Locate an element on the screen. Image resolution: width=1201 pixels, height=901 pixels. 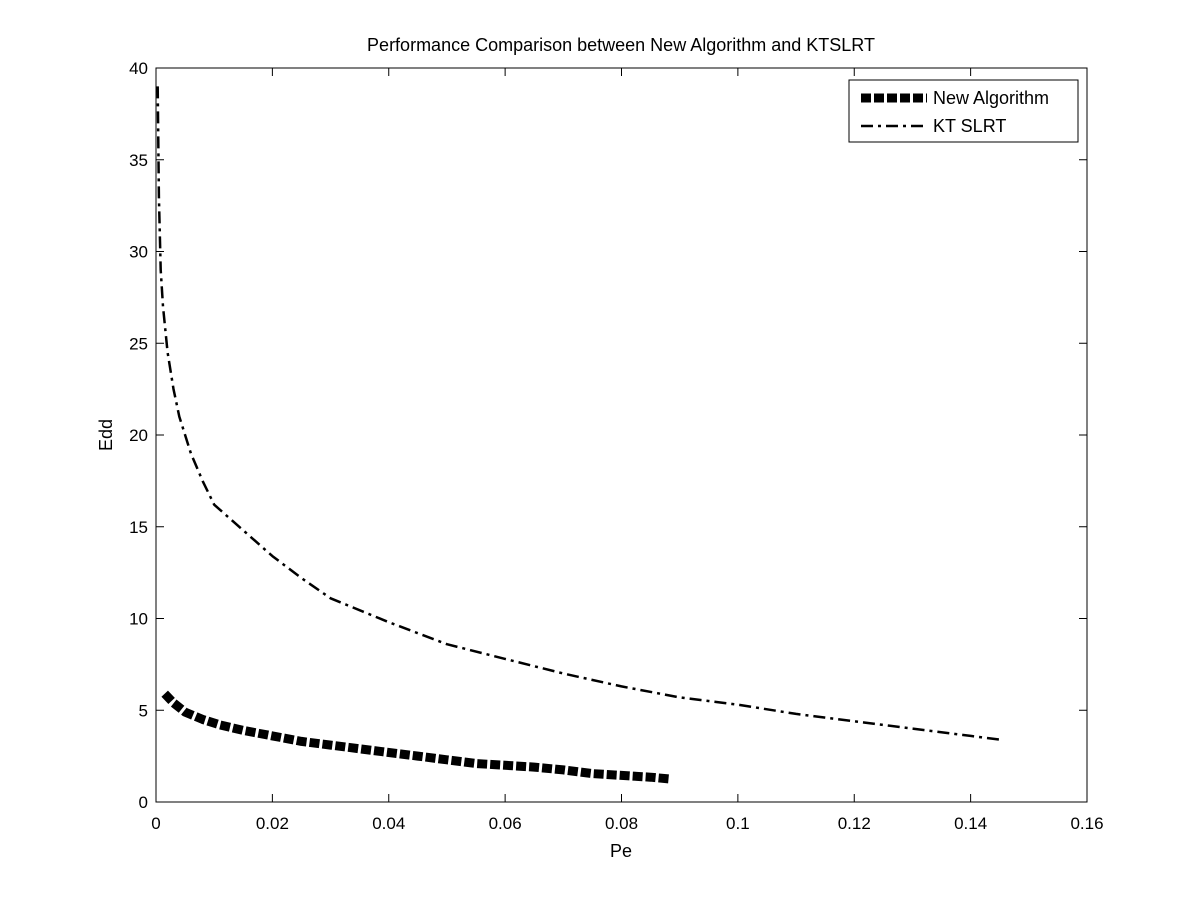
y-tick-label: 30 is located at coordinates (138, 252).